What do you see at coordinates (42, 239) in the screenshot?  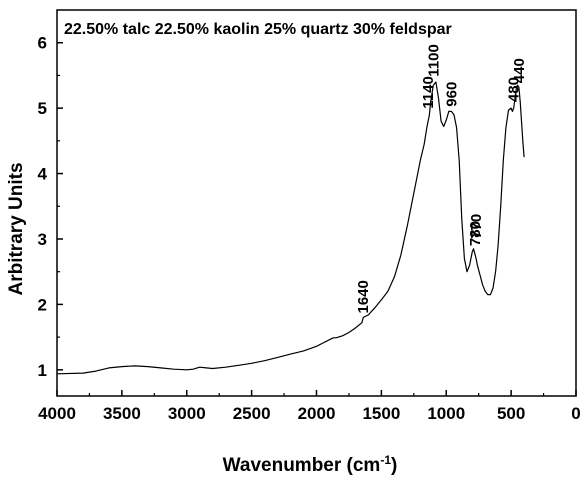 I see `y-tick-label: 3` at bounding box center [42, 239].